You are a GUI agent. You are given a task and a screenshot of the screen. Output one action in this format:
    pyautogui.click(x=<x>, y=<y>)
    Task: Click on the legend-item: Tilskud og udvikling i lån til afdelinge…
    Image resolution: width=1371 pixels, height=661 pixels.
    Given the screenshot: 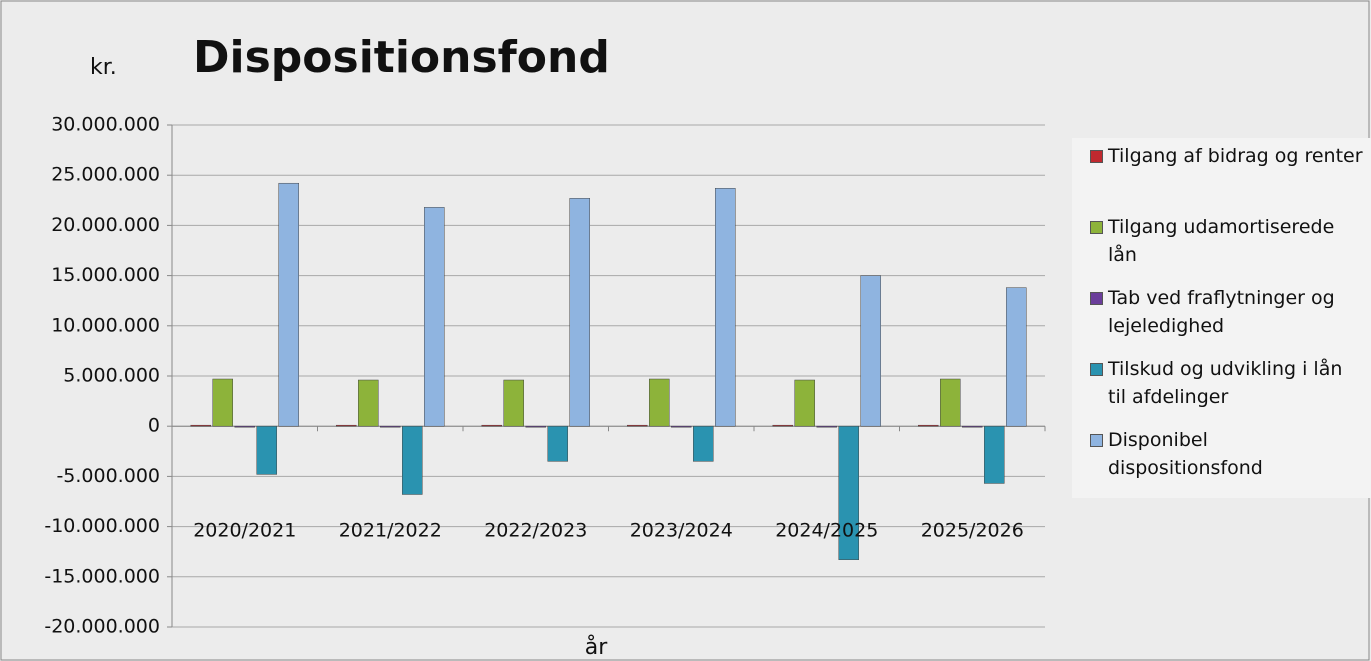 What is the action you would take?
    pyautogui.click(x=1224, y=383)
    